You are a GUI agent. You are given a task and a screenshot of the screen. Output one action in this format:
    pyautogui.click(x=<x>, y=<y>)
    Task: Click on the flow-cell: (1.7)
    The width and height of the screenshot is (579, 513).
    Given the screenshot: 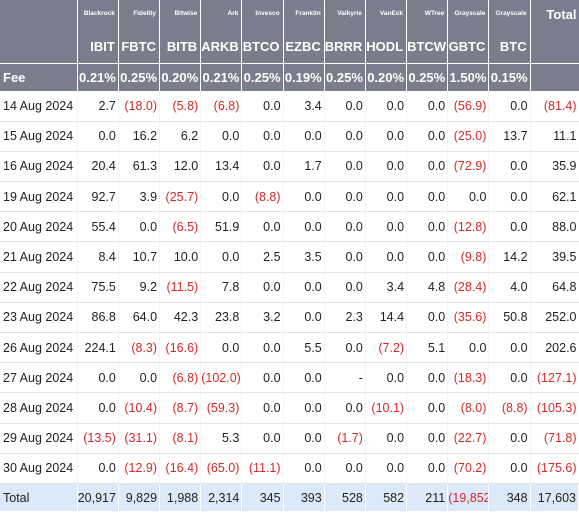 What is the action you would take?
    pyautogui.click(x=345, y=438)
    